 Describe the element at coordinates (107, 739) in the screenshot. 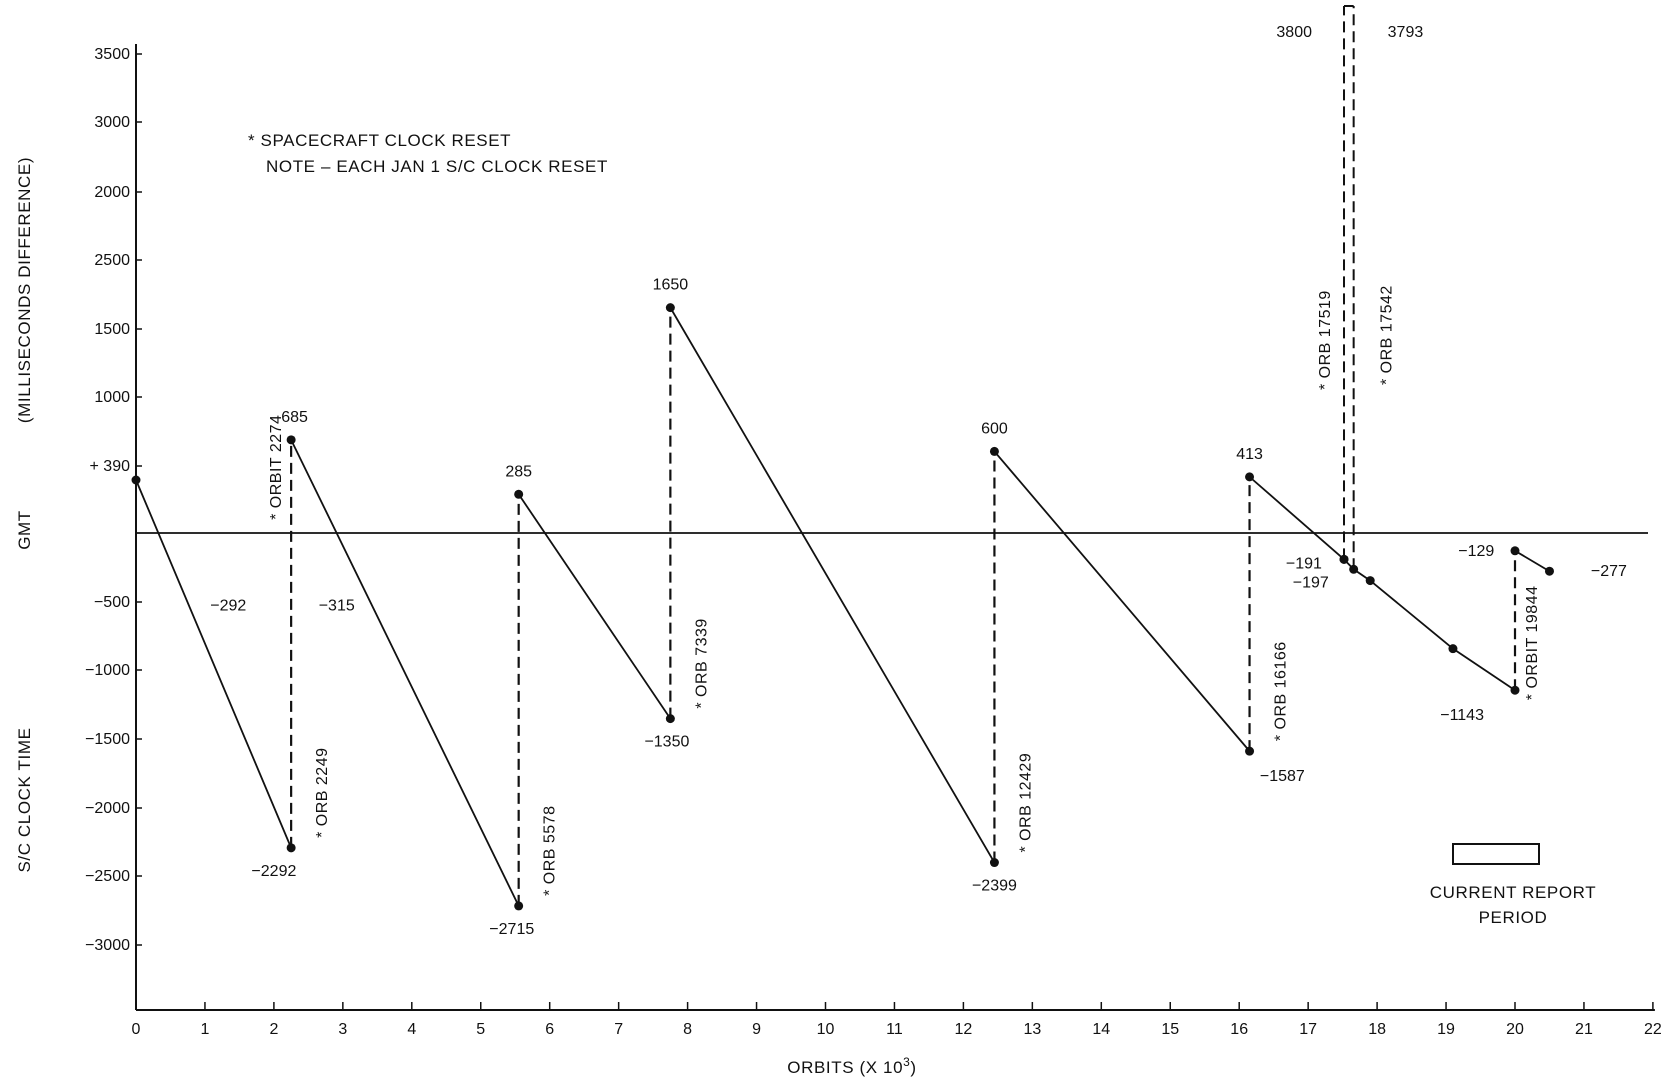

I see `y-tick-label: −1500` at that location.